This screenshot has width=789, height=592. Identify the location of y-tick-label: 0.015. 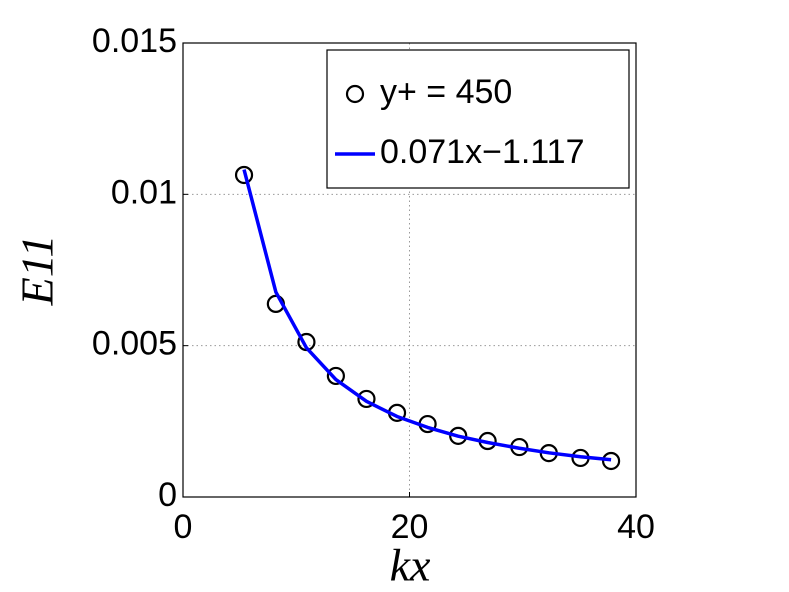
(134, 41).